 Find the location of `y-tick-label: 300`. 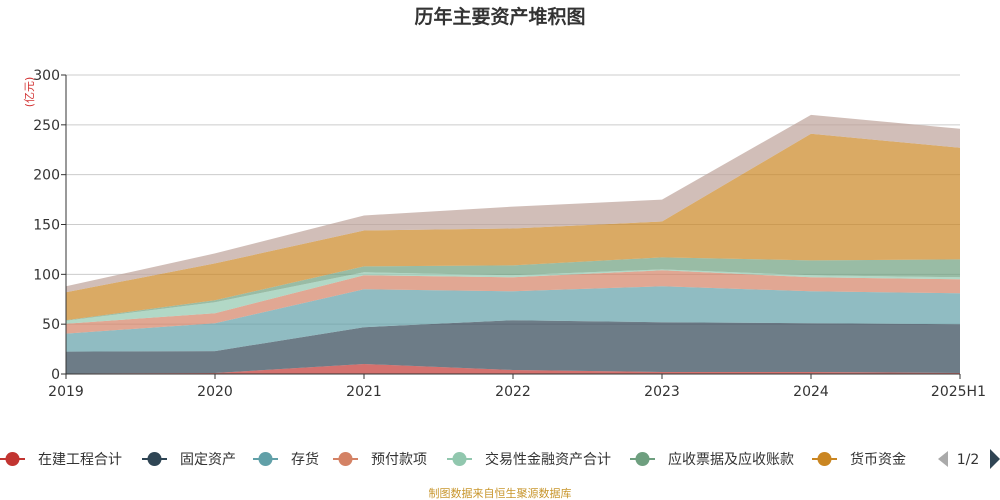

y-tick-label: 300 is located at coordinates (46, 76).